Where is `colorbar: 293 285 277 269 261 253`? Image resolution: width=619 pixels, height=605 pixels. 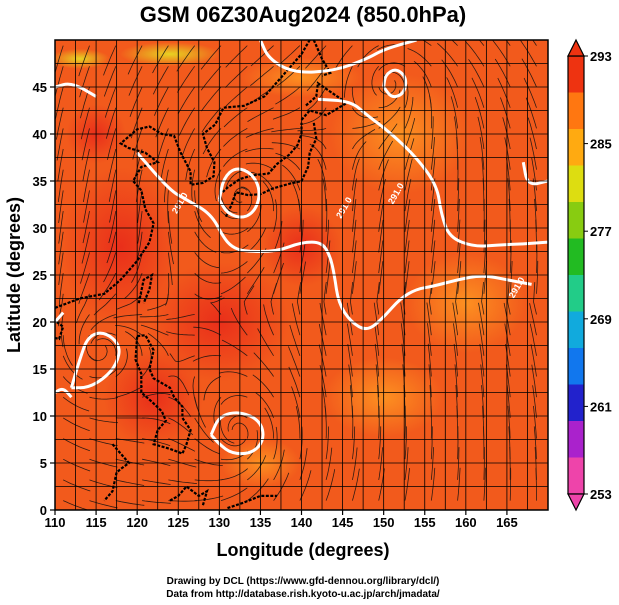 colorbar: 293 285 277 269 261 253 is located at coordinates (589, 275).